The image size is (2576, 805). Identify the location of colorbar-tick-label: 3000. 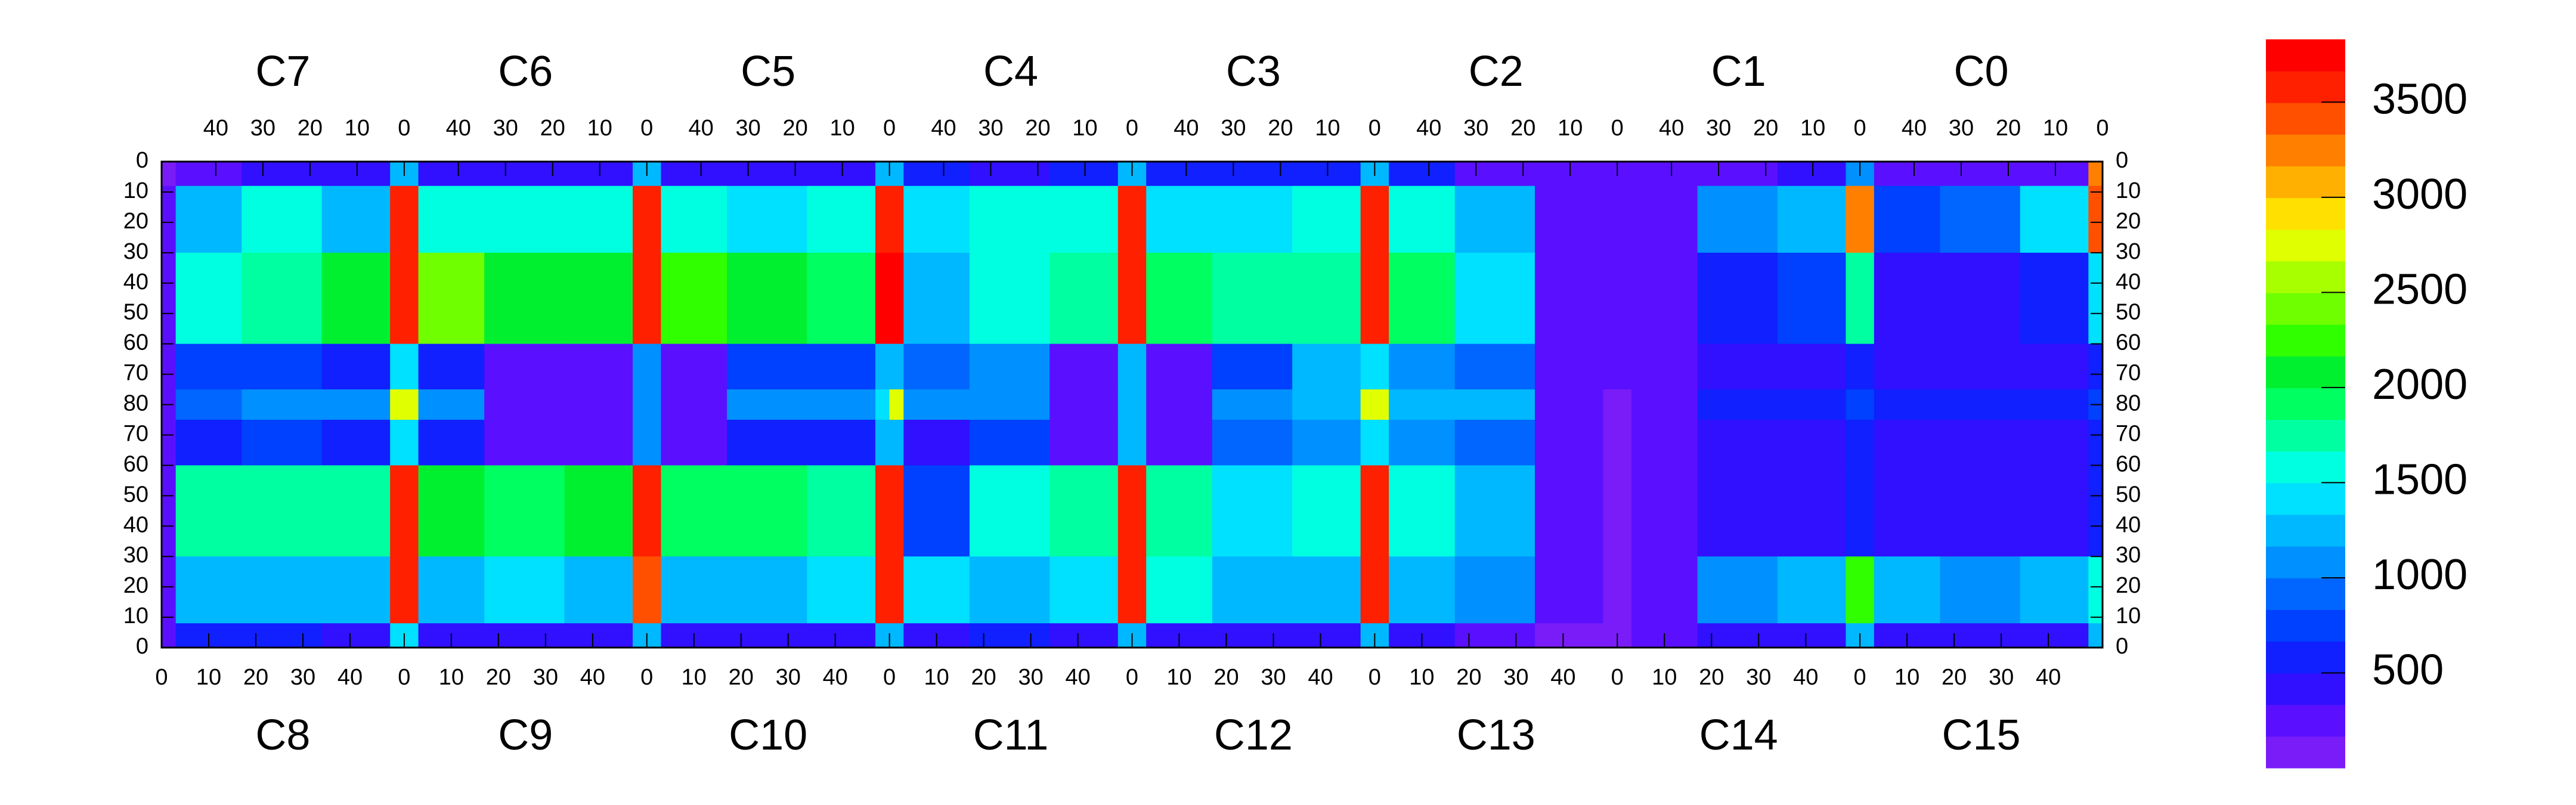
(2419, 194).